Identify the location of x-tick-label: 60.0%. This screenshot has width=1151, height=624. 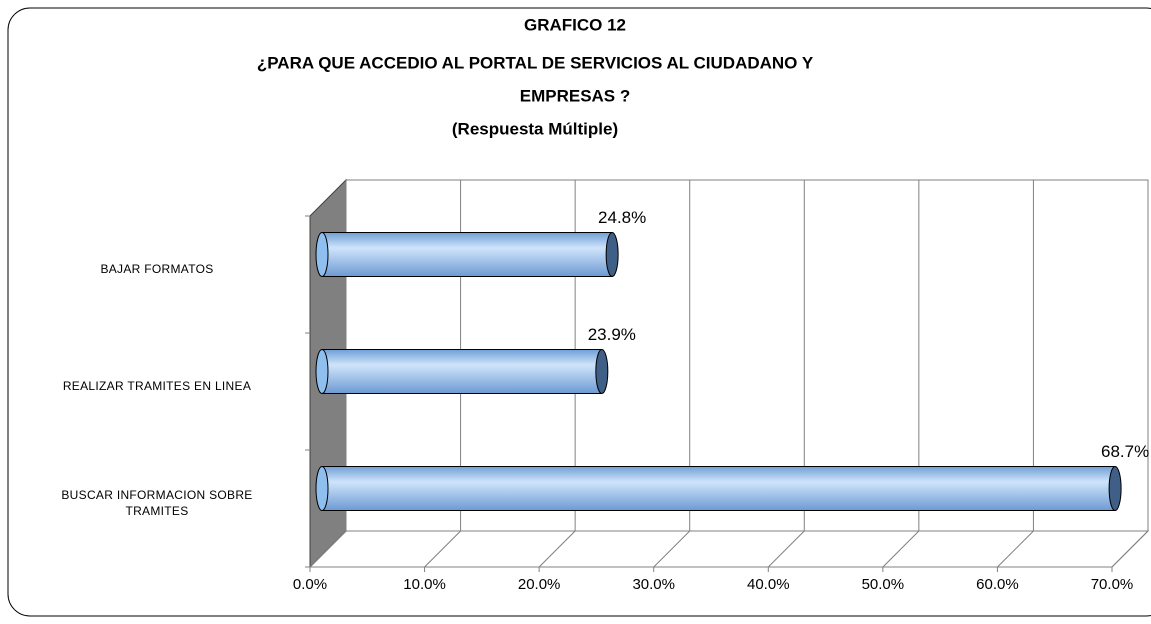
(997, 584).